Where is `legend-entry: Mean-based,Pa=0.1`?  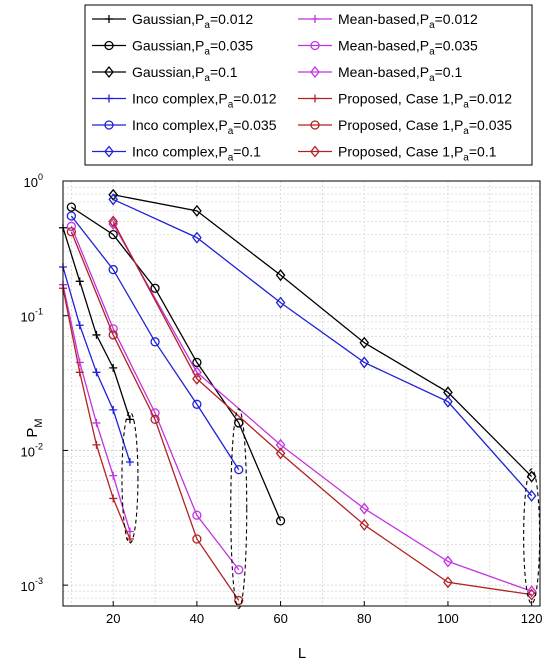
legend-entry: Mean-based,Pa=0.1 is located at coordinates (380, 74).